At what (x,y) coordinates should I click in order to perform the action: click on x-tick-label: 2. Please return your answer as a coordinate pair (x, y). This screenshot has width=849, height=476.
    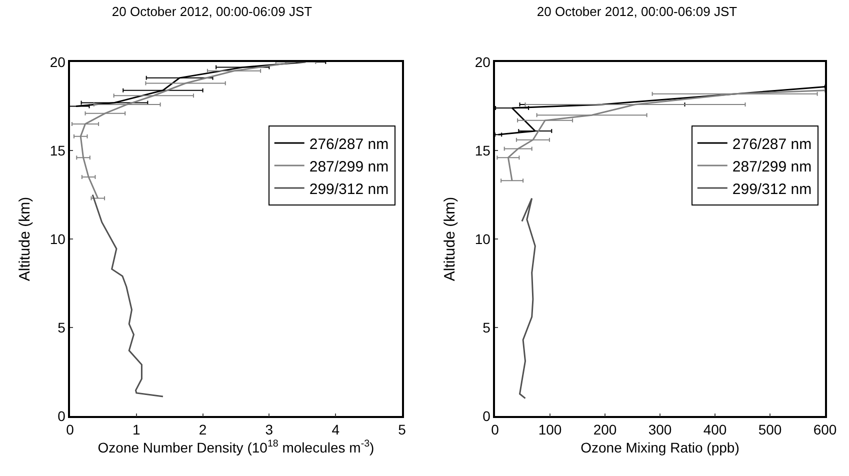
    Looking at the image, I should click on (202, 430).